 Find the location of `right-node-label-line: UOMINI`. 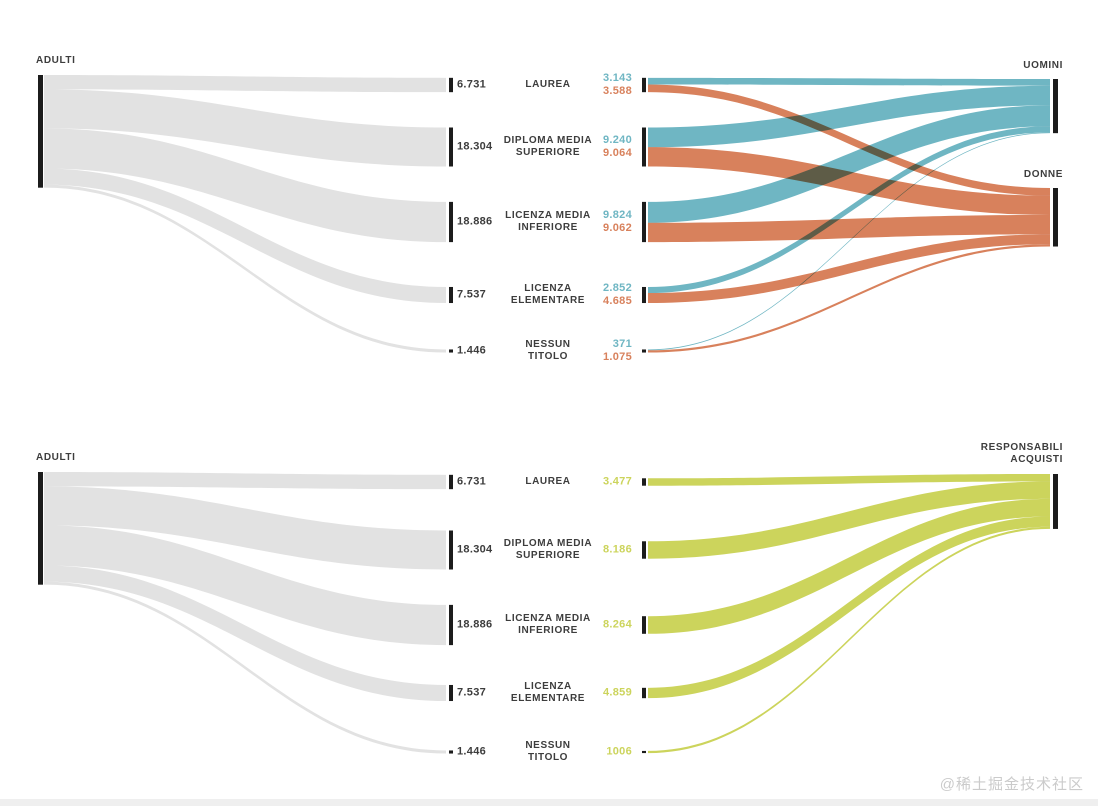

right-node-label-line: UOMINI is located at coordinates (1043, 65).